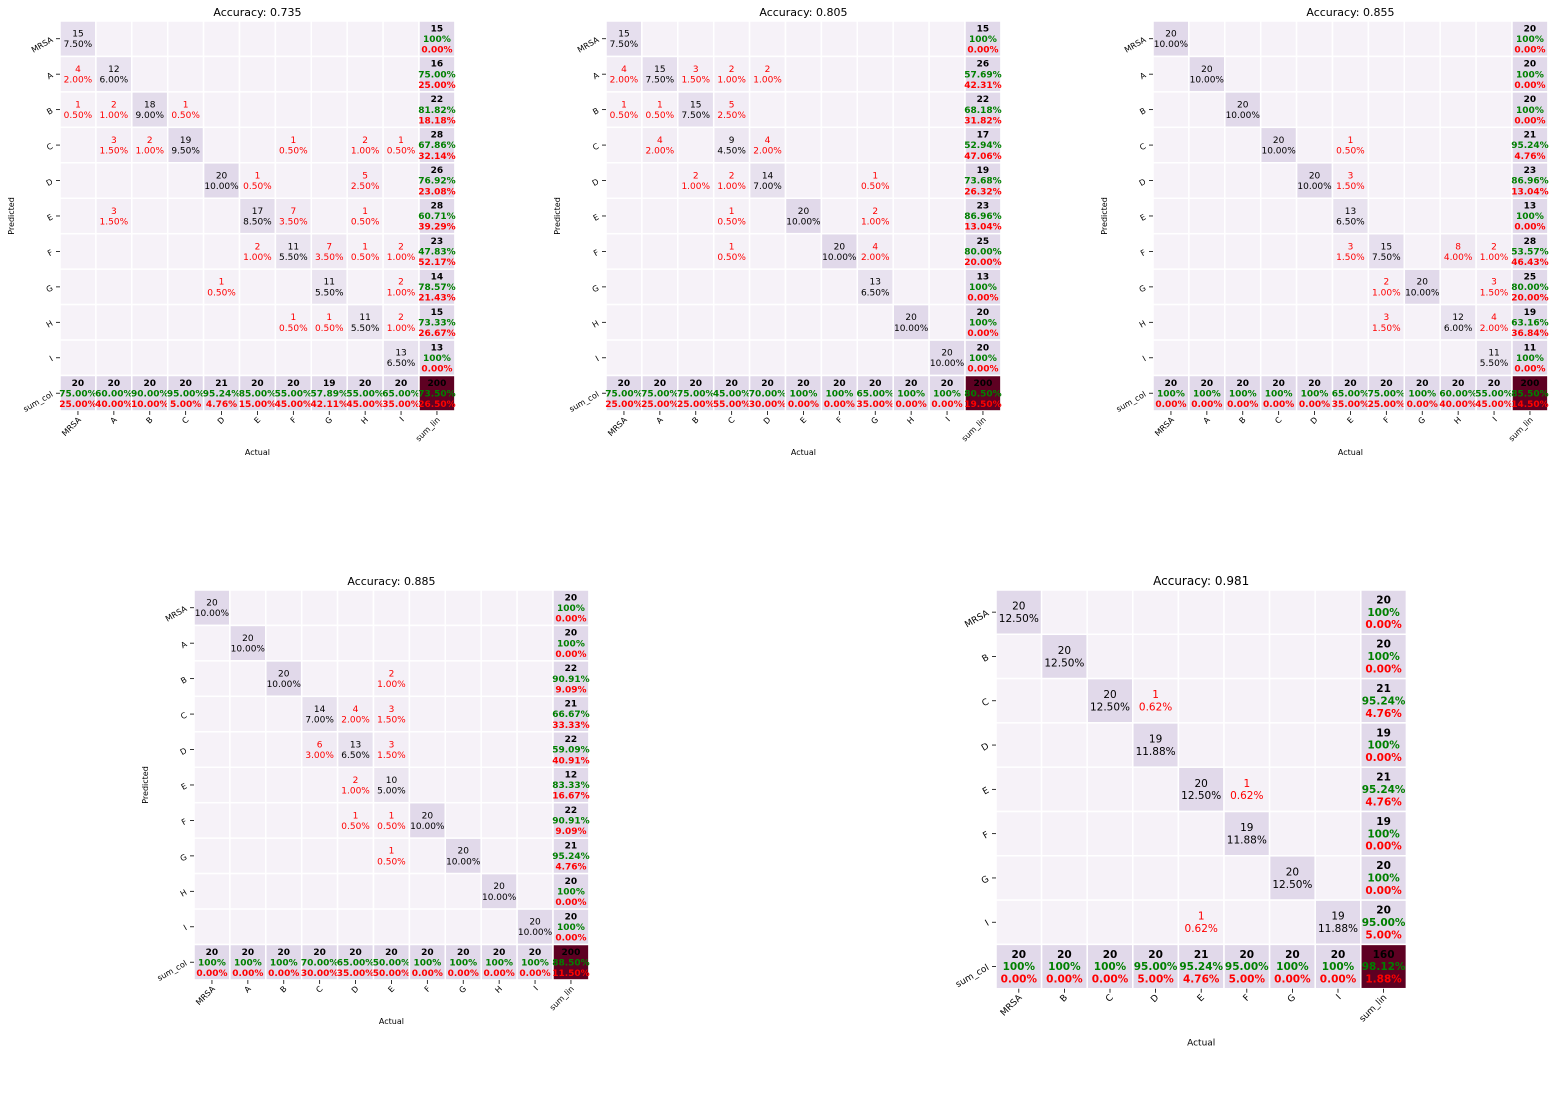  Describe the element at coordinates (78, 81) in the screenshot. I see `cell-label: 2.00%` at that location.